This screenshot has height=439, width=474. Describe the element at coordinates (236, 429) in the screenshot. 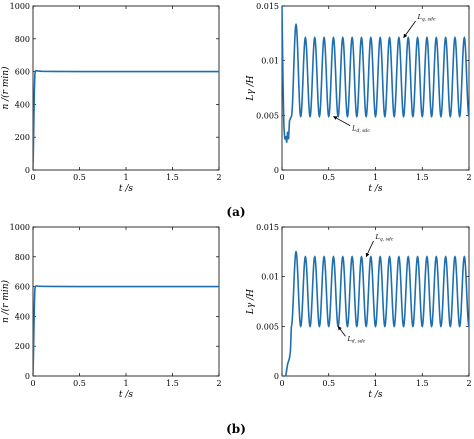

I see `panel-label-b: (b)` at that location.